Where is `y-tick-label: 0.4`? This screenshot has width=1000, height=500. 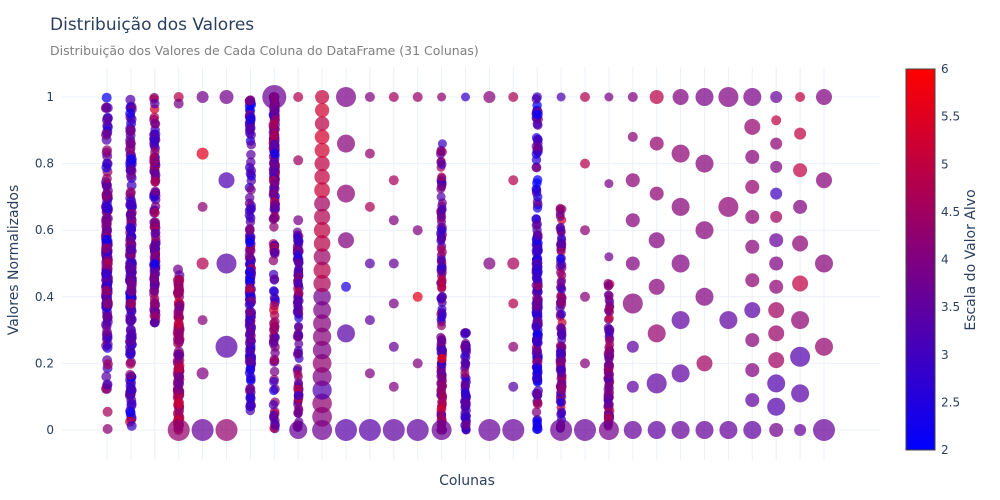
y-tick-label: 0.4 is located at coordinates (44, 297).